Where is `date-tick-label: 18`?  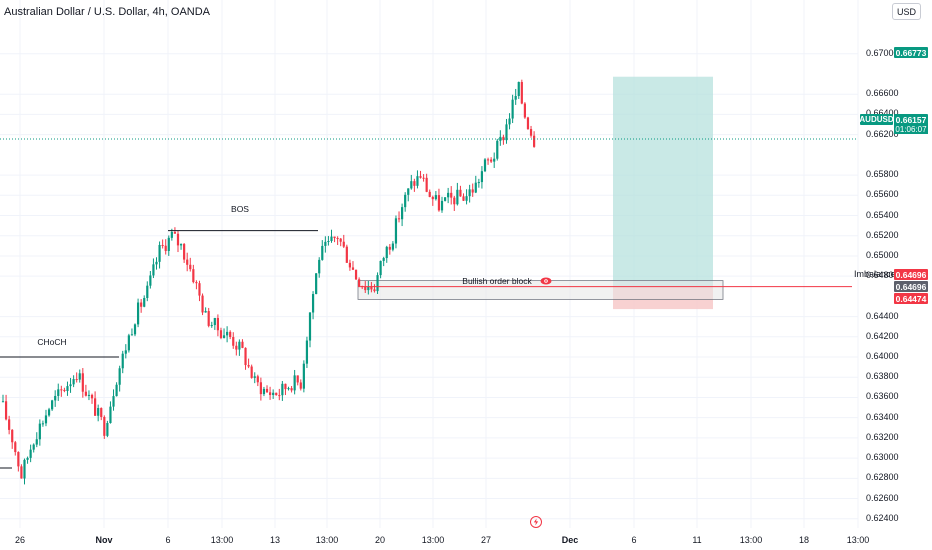
date-tick-label: 18 is located at coordinates (804, 540).